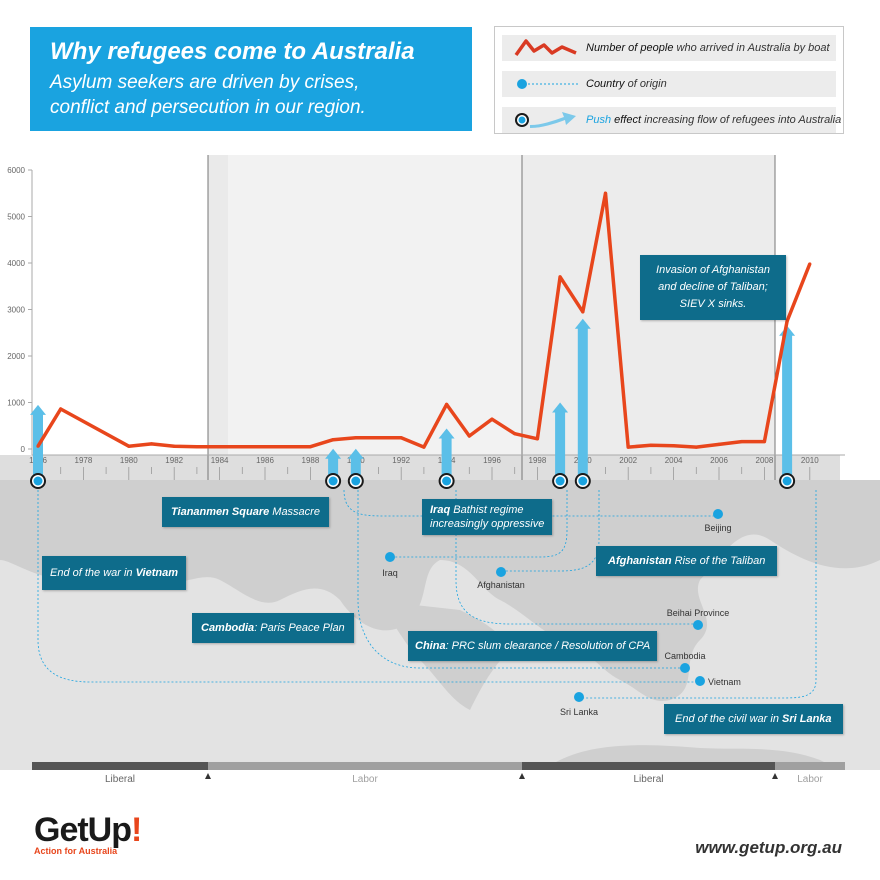 This screenshot has height=880, width=880. I want to click on page-title: Why refugees come to Australia, so click(232, 51).